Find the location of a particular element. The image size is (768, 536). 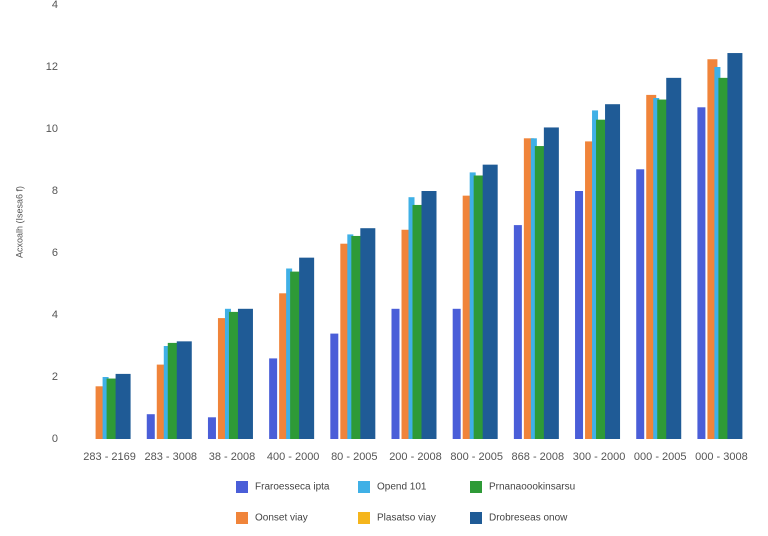

y-axis-label: Acxoalh (Isesa6 f) is located at coordinates (19, 222).